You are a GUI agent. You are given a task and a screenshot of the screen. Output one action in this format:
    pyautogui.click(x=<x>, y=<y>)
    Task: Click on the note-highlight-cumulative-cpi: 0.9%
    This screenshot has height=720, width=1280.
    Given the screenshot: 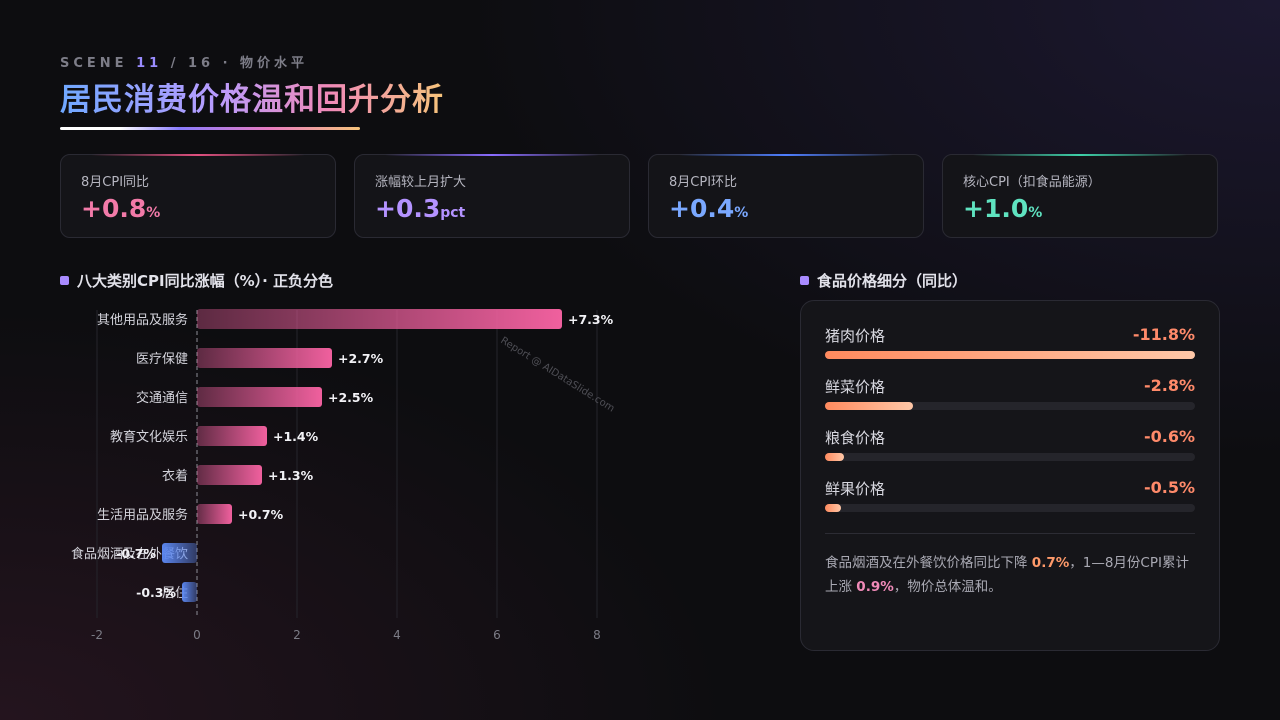 What is the action you would take?
    pyautogui.click(x=875, y=587)
    